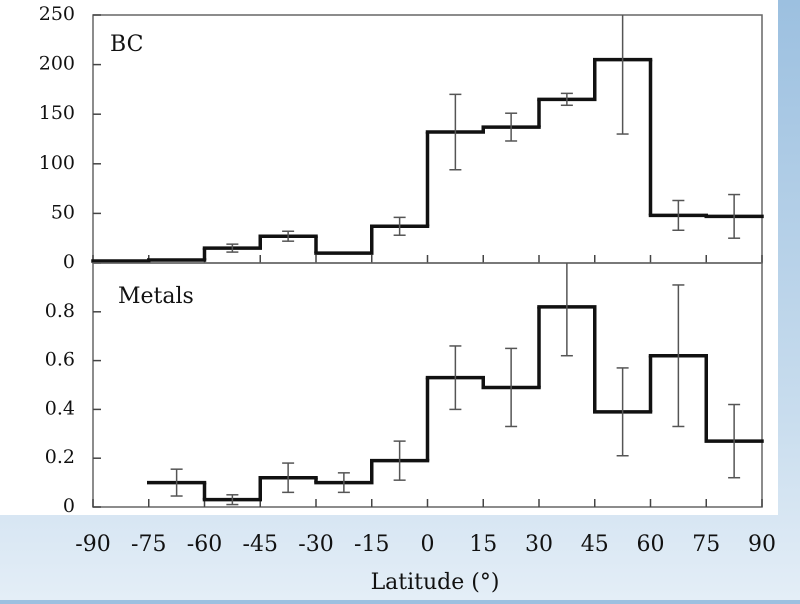 Image resolution: width=800 pixels, height=604 pixels. What do you see at coordinates (204, 544) in the screenshot?
I see `x-tick-label: -60` at bounding box center [204, 544].